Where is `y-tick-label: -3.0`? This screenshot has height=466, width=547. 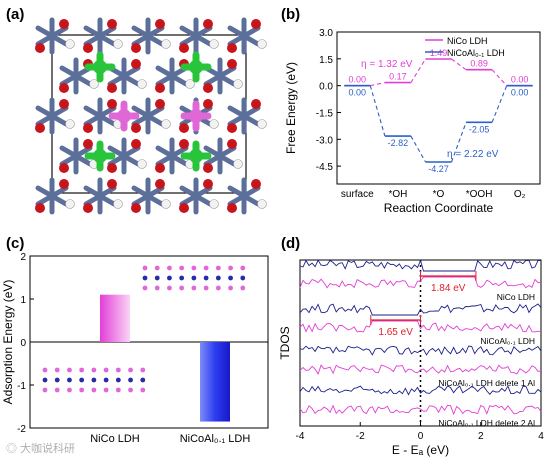 y-tick-label: -3.0 is located at coordinates (325, 140).